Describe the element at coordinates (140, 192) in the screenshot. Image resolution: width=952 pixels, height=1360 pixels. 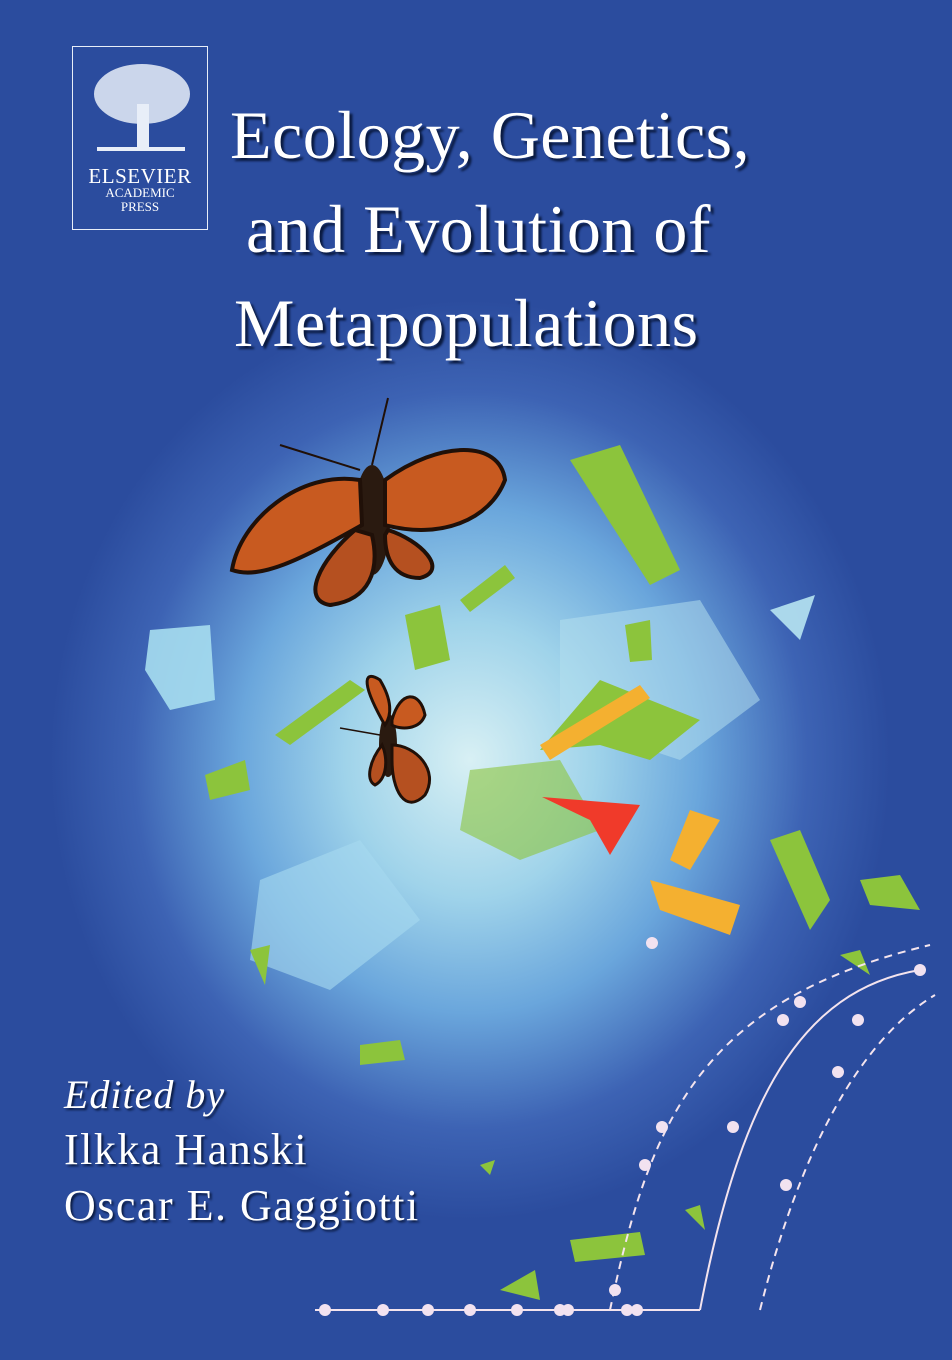
I see `imprint-line-1: ACADEMIC` at that location.